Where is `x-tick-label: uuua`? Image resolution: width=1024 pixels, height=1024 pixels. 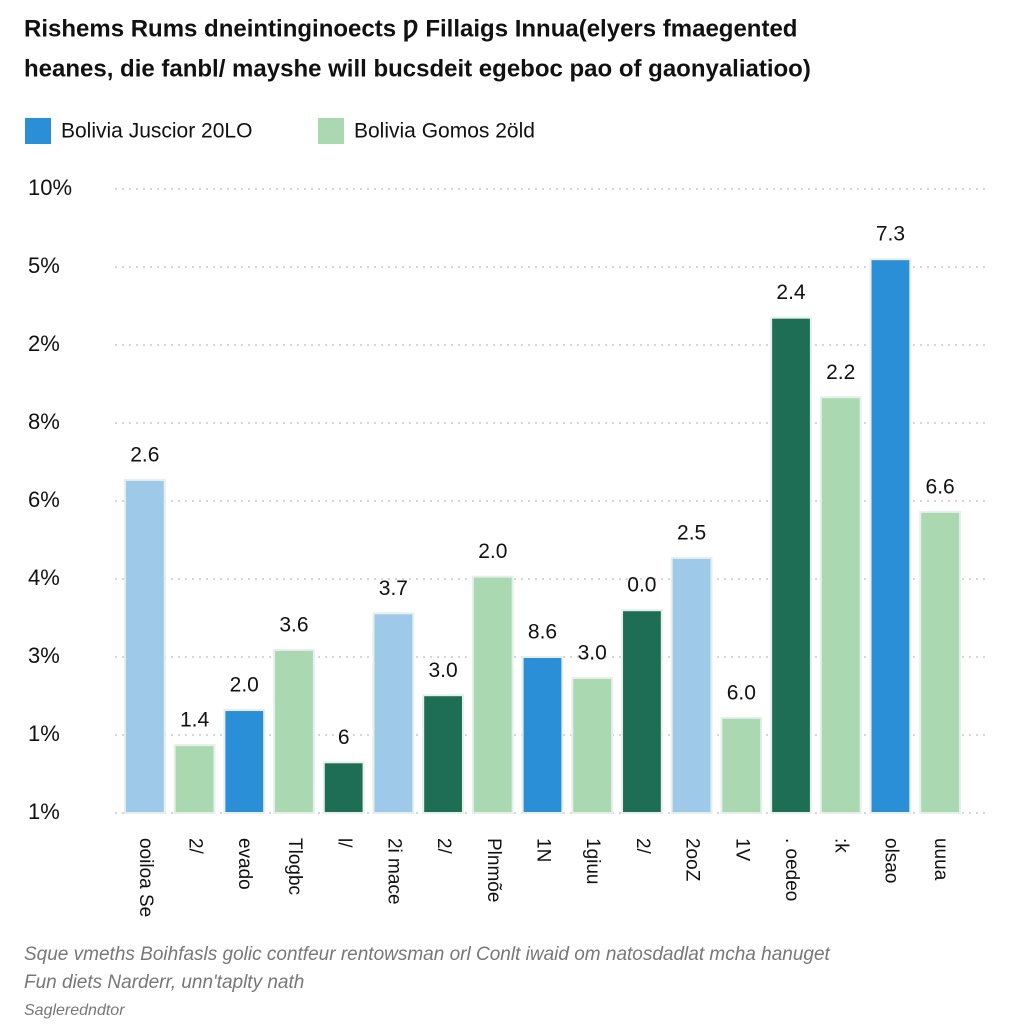 x-tick-label: uuua is located at coordinates (940, 859).